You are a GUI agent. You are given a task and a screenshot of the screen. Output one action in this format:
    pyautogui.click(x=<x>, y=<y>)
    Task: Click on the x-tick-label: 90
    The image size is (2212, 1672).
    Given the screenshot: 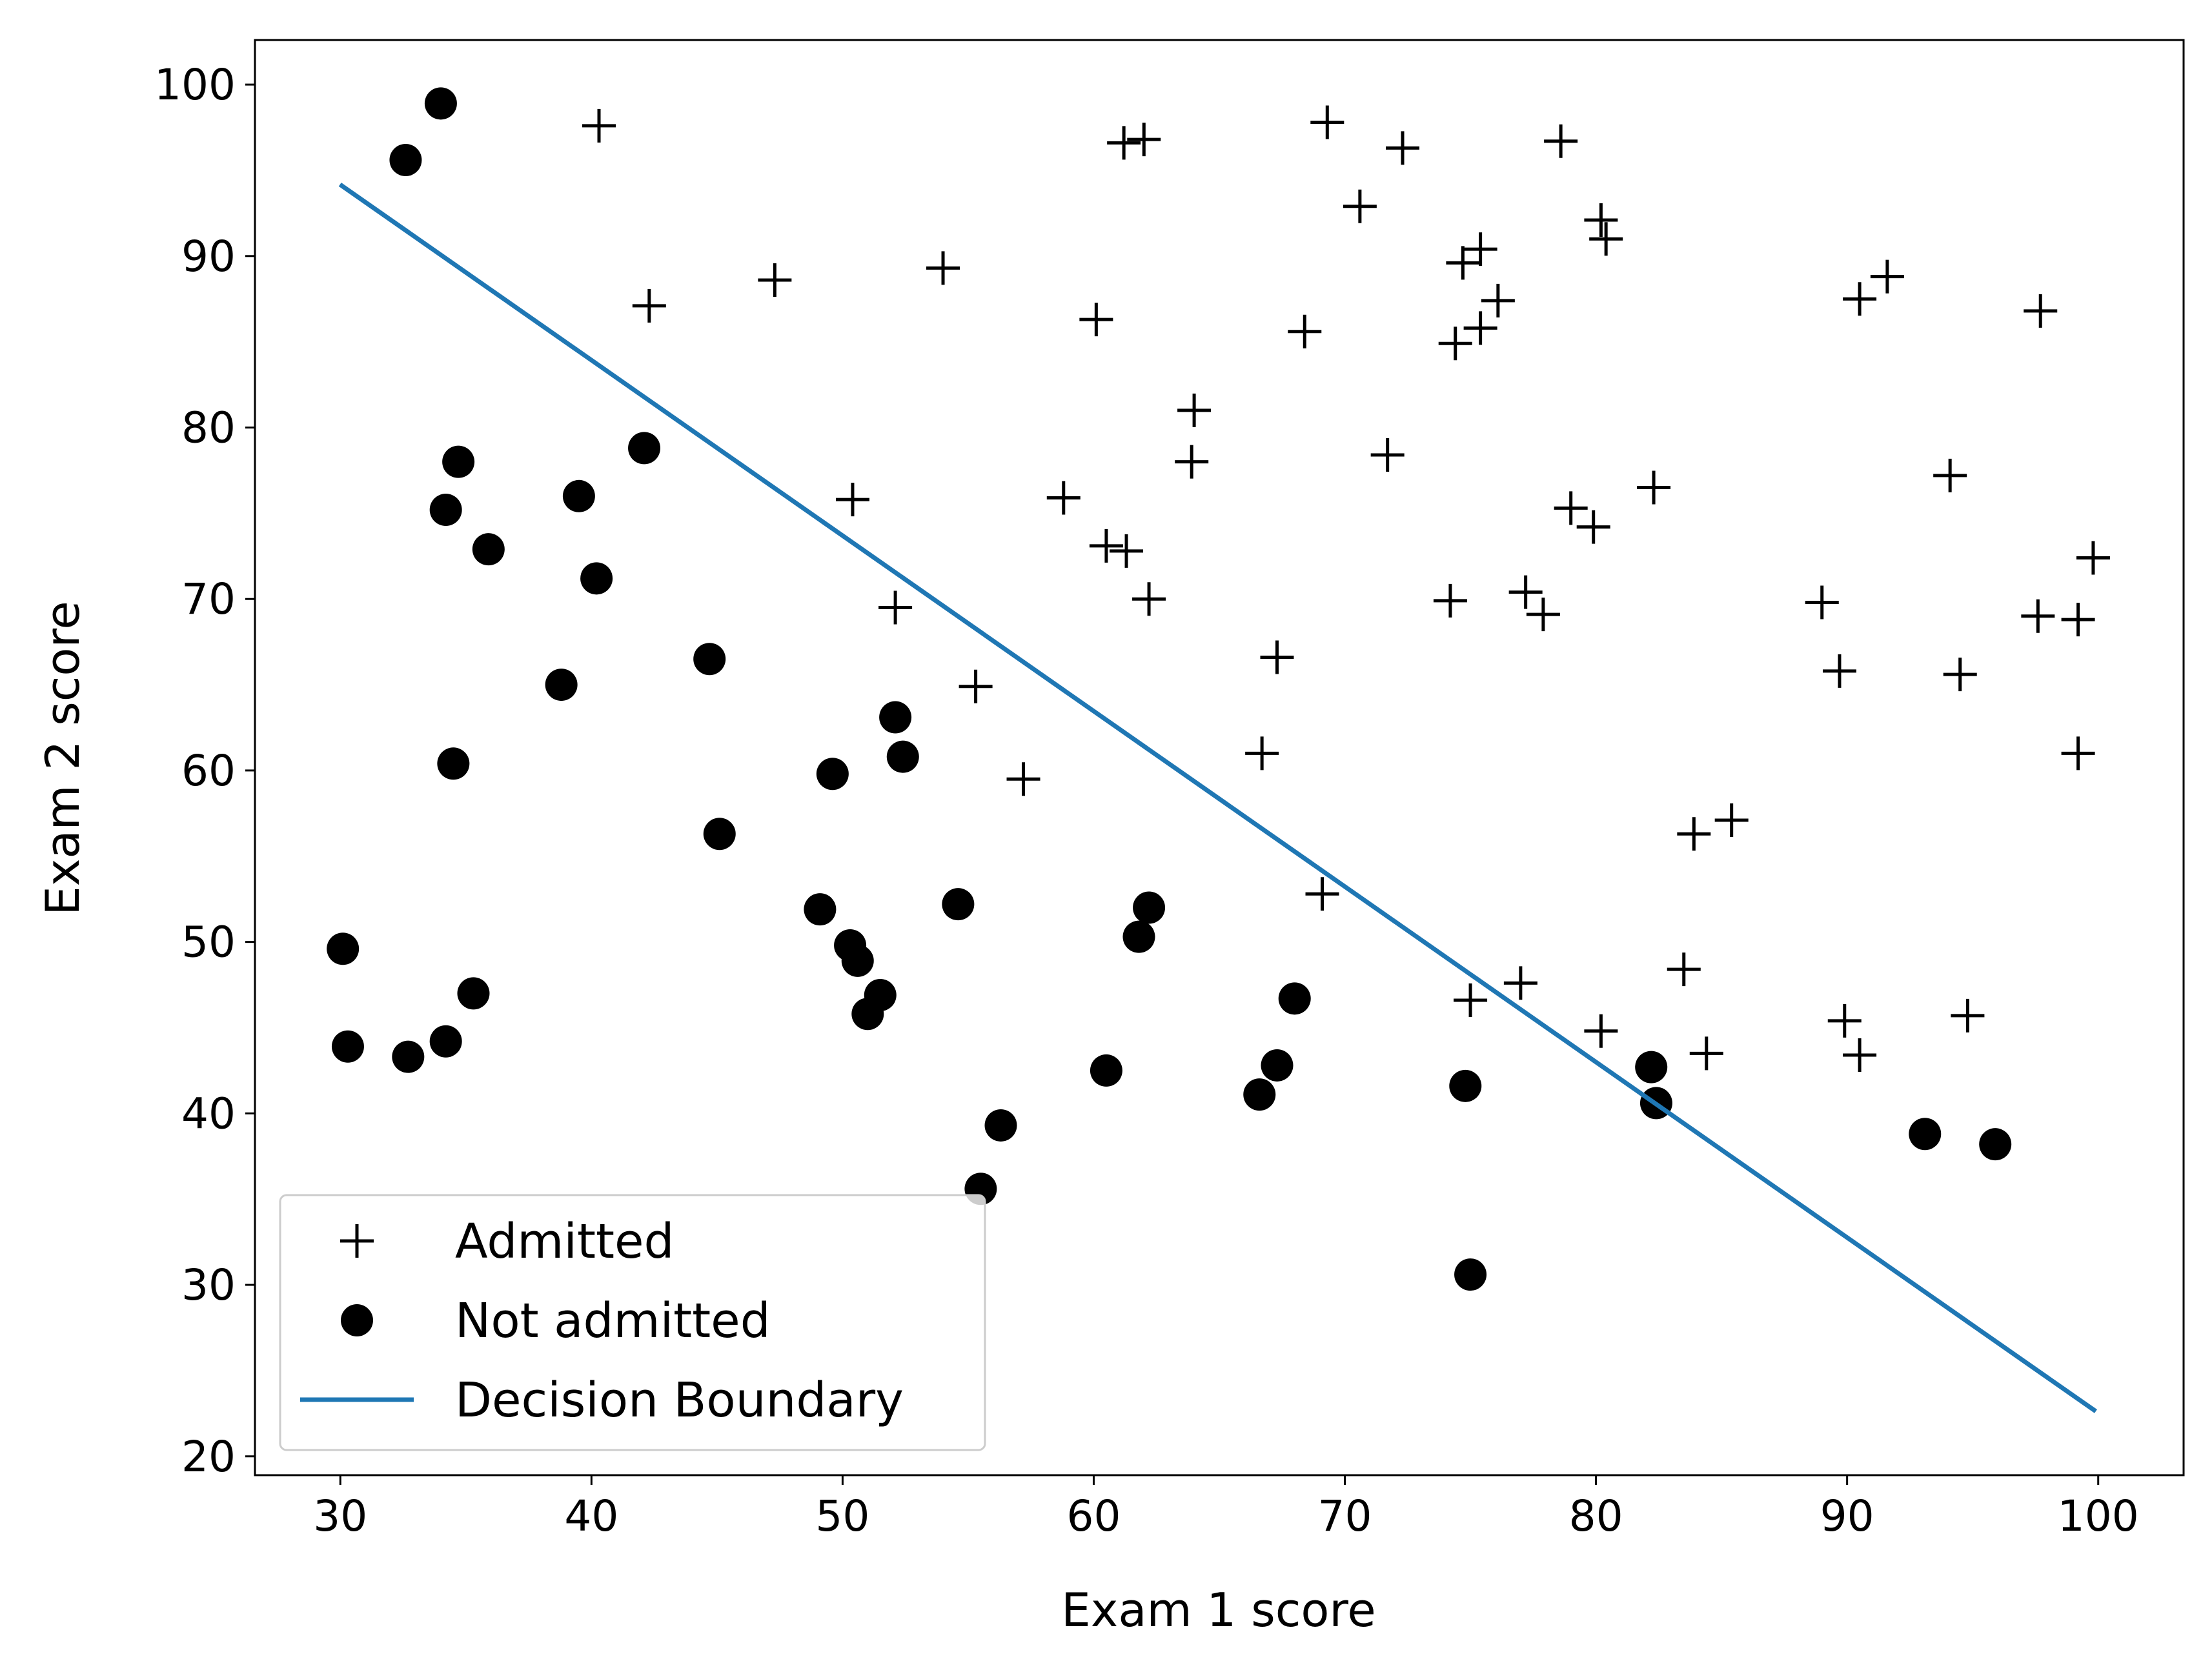 What is the action you would take?
    pyautogui.click(x=1847, y=1516)
    